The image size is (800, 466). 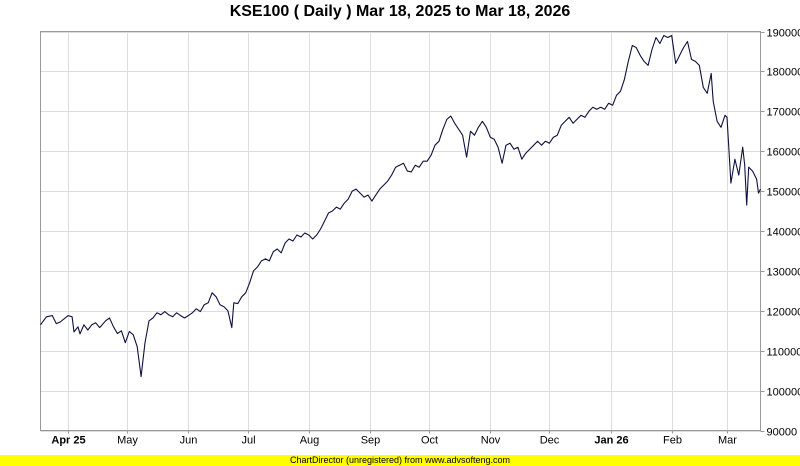 I want to click on x-tick-label: May, so click(x=127, y=441).